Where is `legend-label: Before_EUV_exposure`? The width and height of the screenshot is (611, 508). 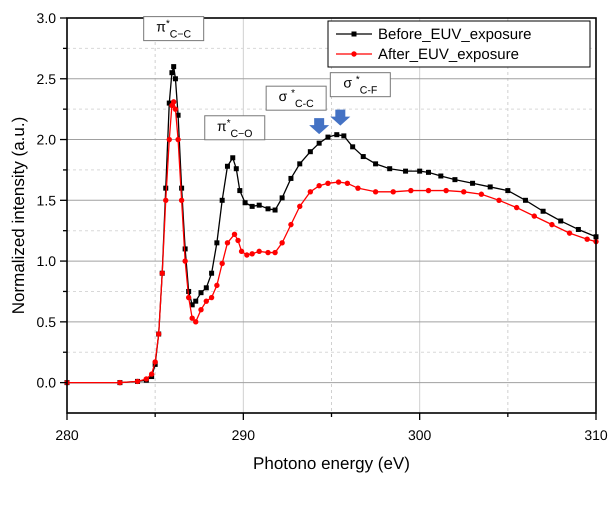
legend-label: Before_EUV_exposure is located at coordinates (455, 34).